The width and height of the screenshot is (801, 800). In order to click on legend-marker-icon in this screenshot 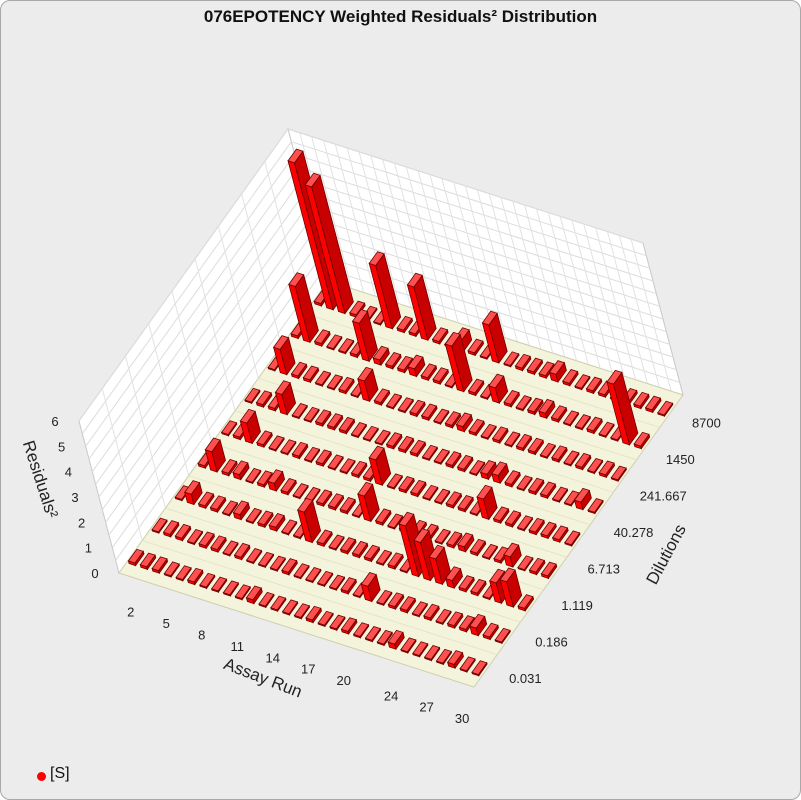, I will do `click(41, 776)`.